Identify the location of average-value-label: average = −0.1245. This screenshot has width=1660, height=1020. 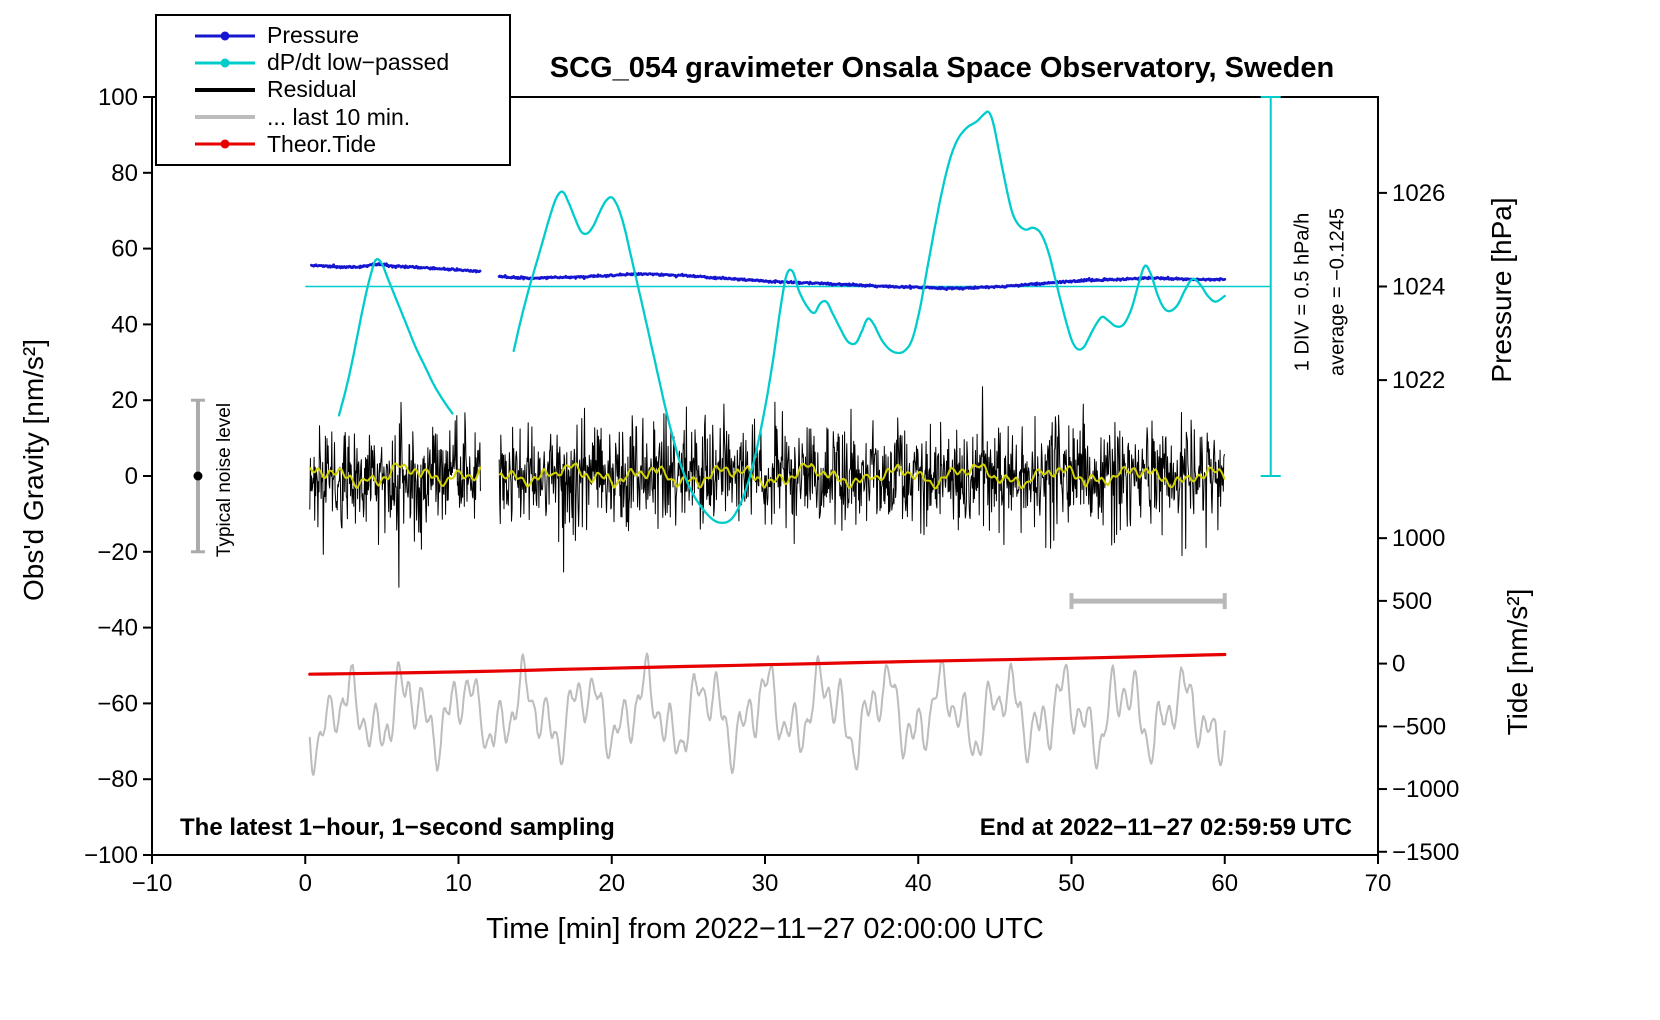
(1337, 292).